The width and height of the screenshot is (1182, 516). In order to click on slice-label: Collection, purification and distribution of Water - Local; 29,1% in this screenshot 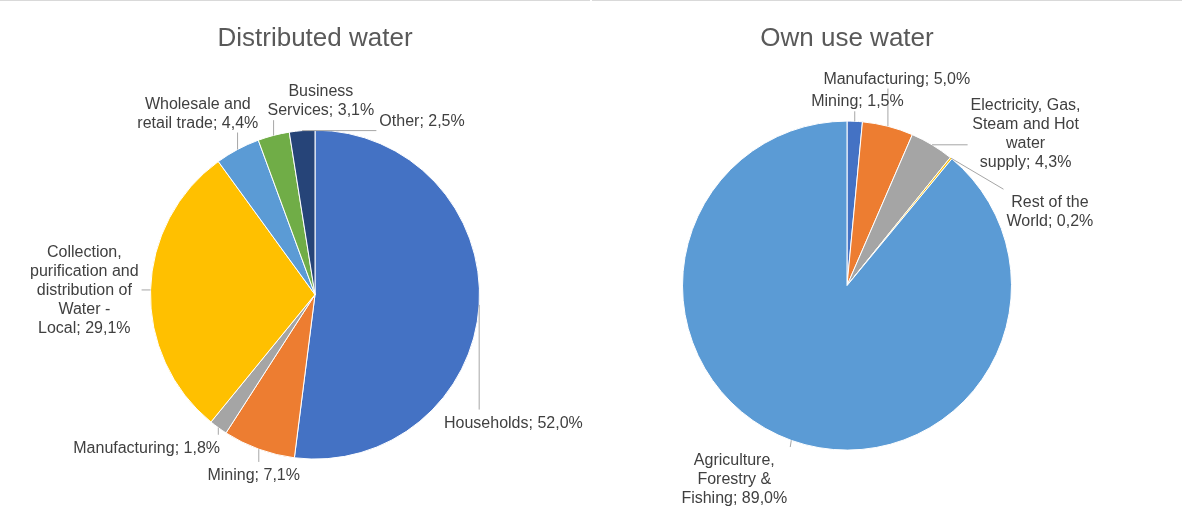, I will do `click(84, 289)`.